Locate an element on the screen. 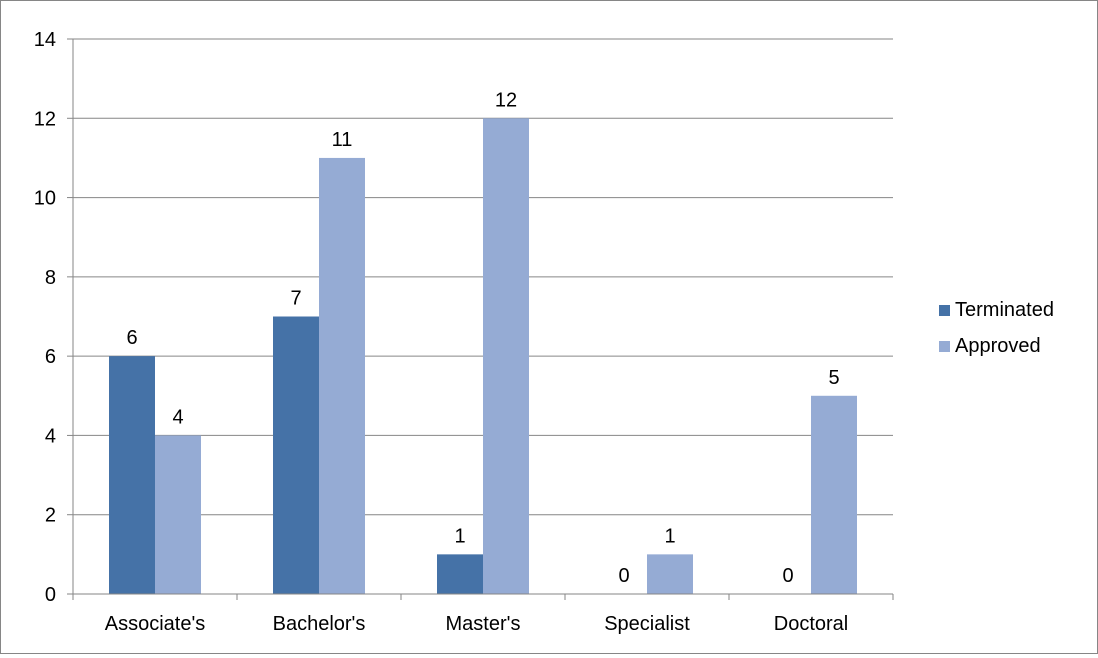 Image resolution: width=1098 pixels, height=658 pixels. data-label-terminated-0: 6 is located at coordinates (131, 338).